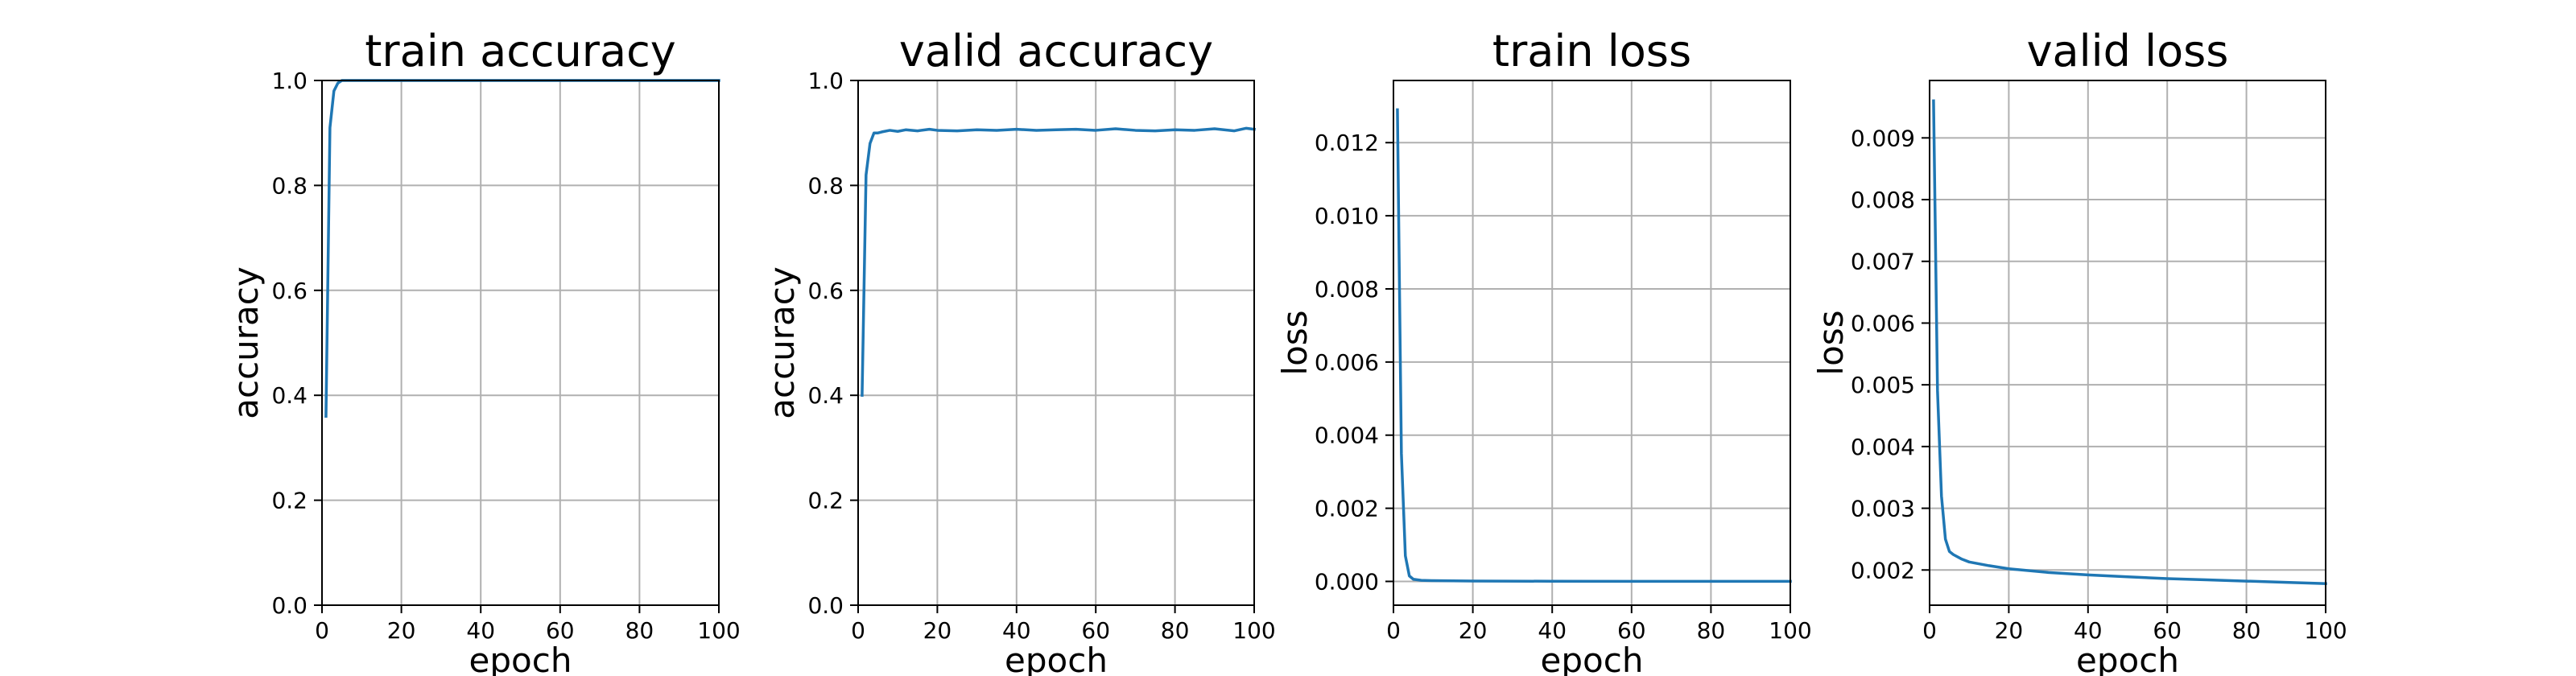 The height and width of the screenshot is (676, 2576). Describe the element at coordinates (1056, 51) in the screenshot. I see `chart-title: valid accuracy` at that location.